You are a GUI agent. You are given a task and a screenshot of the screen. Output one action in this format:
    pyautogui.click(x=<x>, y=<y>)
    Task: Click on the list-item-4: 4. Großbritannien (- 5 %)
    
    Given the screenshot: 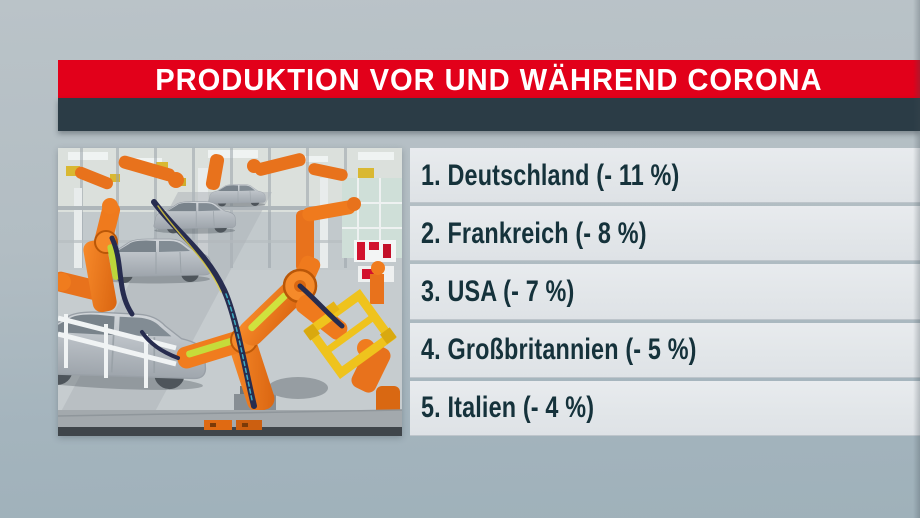 What is the action you would take?
    pyautogui.click(x=665, y=350)
    